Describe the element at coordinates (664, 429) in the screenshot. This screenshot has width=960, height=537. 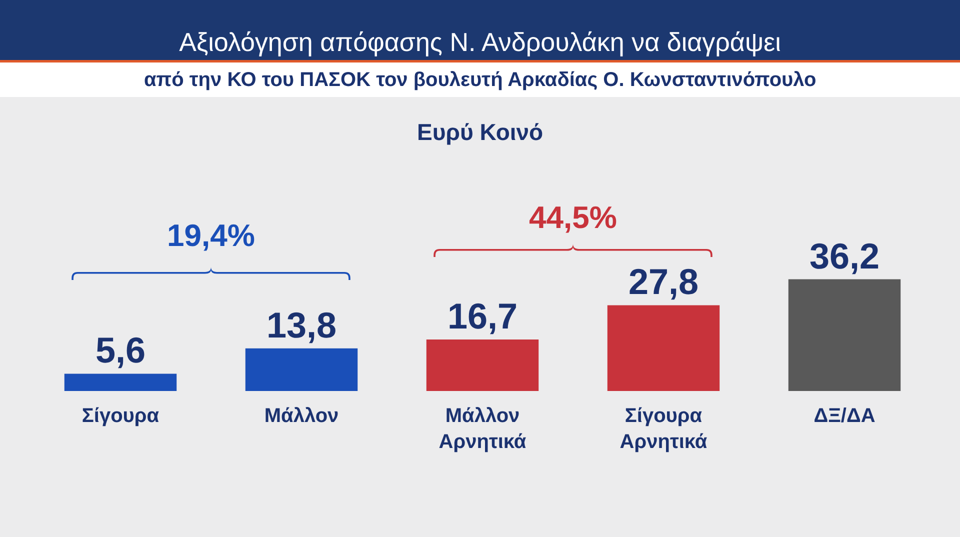
I see `x-tick-label: Σίγουρα Αρνητικά` at that location.